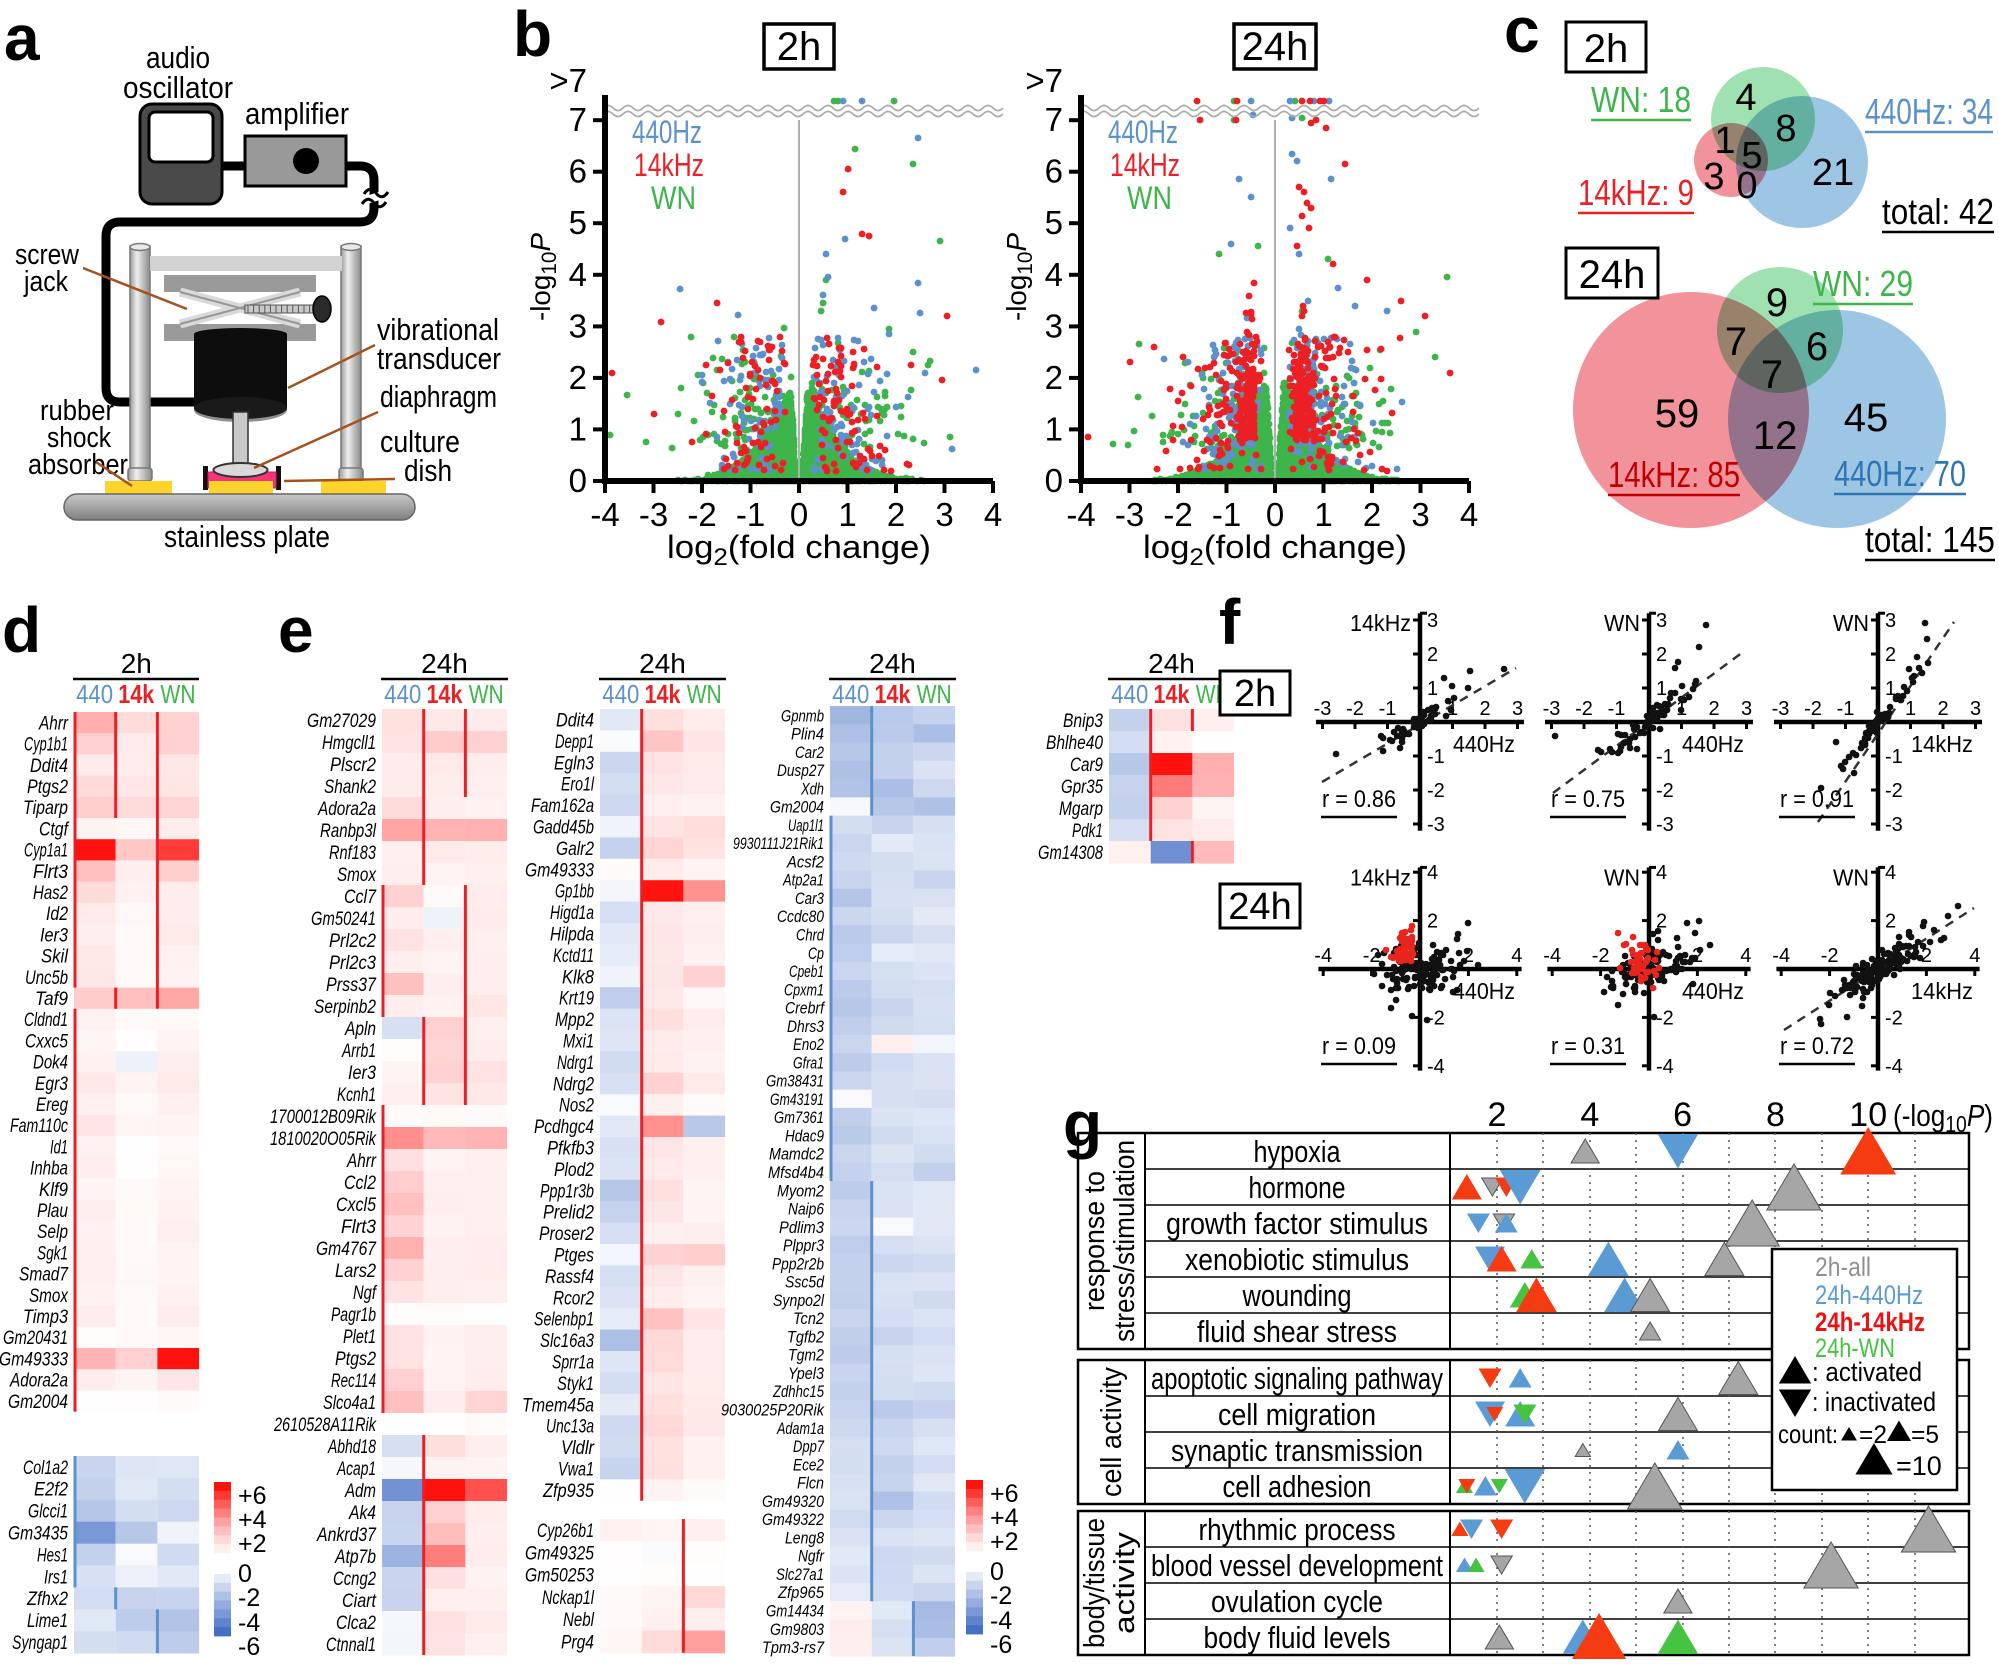 The width and height of the screenshot is (1999, 1664). Describe the element at coordinates (543, 277) in the screenshot. I see `svg-text: -log10P` at that location.